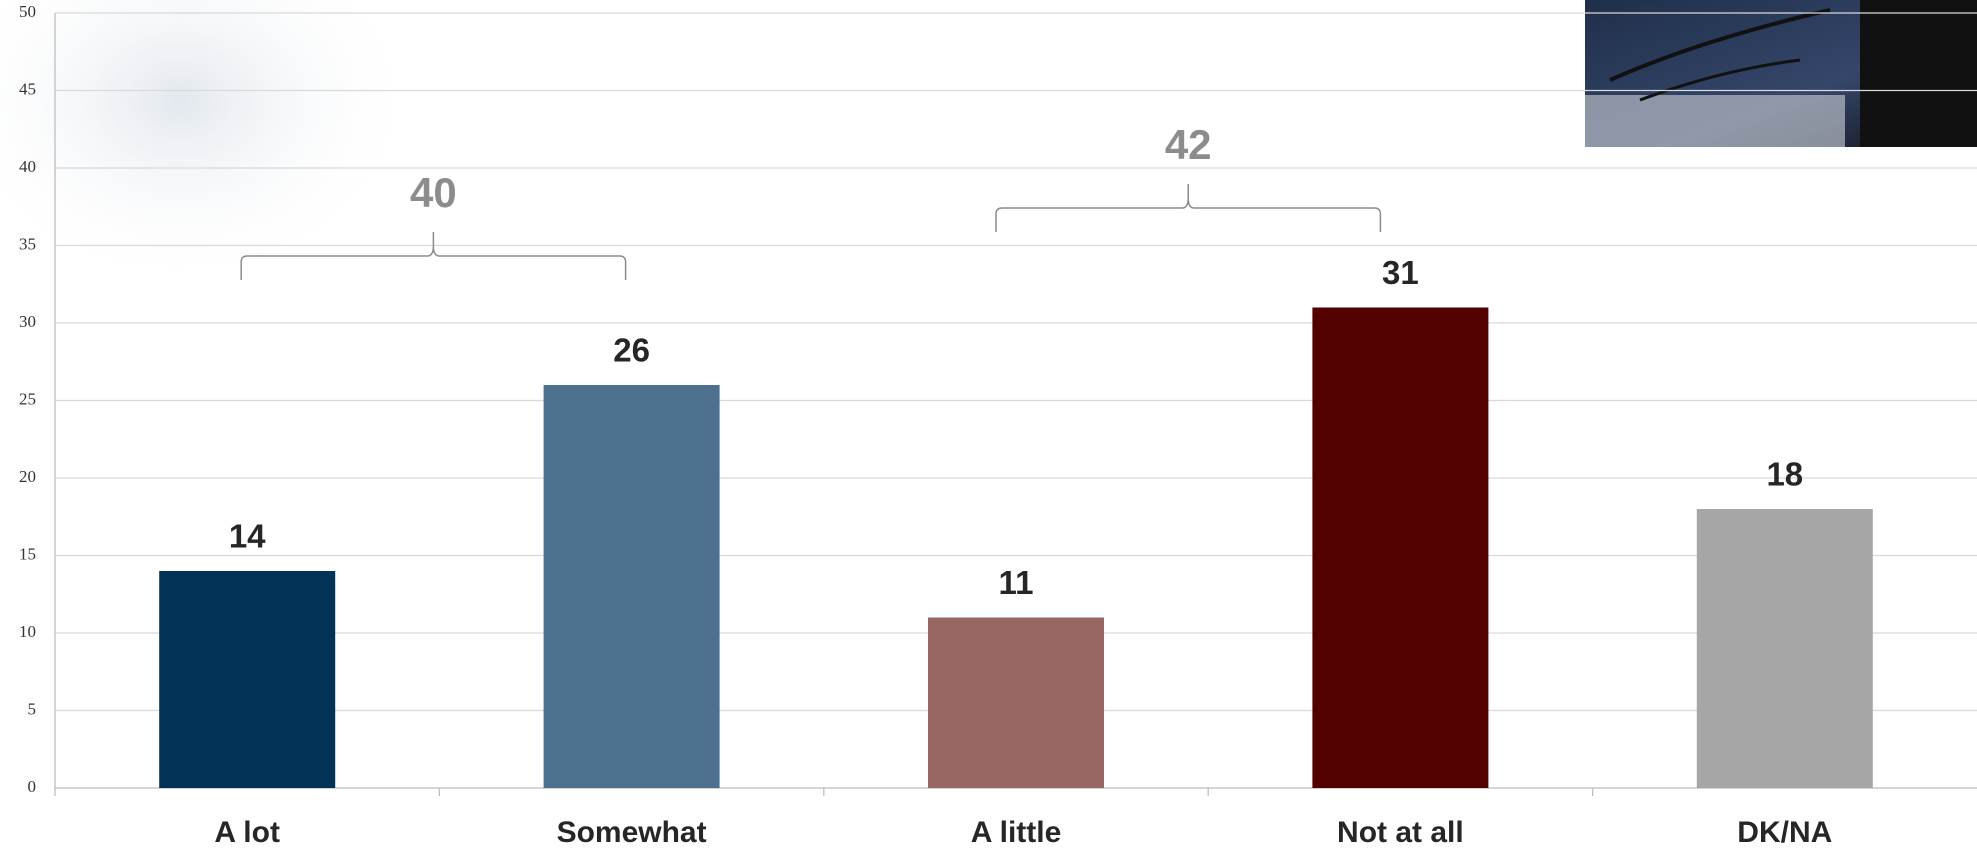  What do you see at coordinates (27, 398) in the screenshot?
I see `y-tick-label: 25` at bounding box center [27, 398].